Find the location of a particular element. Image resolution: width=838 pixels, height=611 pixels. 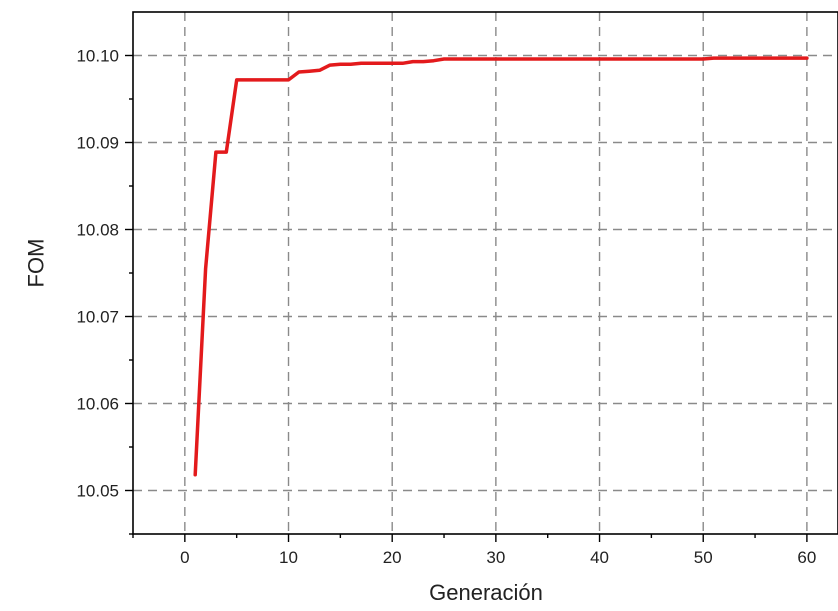

x-tick-labels: 0 10 20 30 40 50 60 is located at coordinates (498, 557).